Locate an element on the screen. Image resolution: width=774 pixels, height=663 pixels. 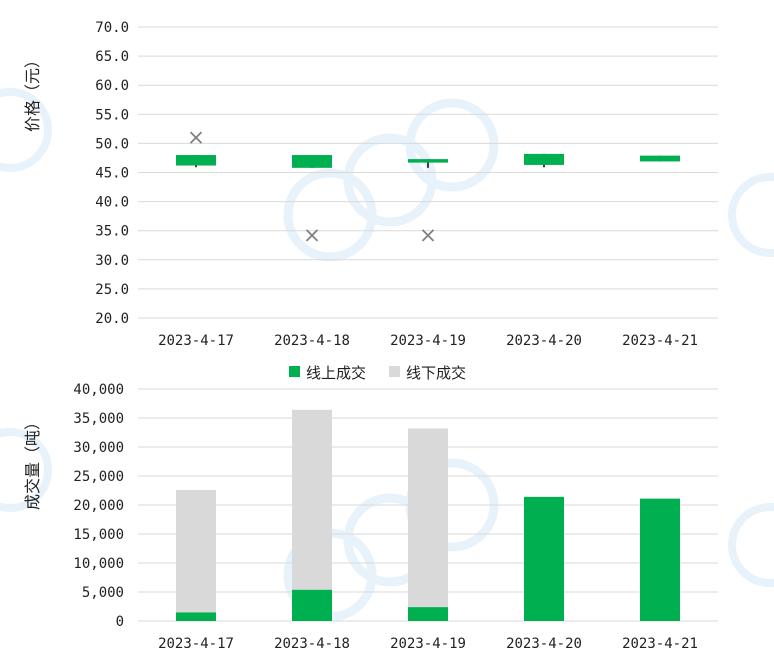
price-y-tick-label: 25.0 is located at coordinates (112, 290).